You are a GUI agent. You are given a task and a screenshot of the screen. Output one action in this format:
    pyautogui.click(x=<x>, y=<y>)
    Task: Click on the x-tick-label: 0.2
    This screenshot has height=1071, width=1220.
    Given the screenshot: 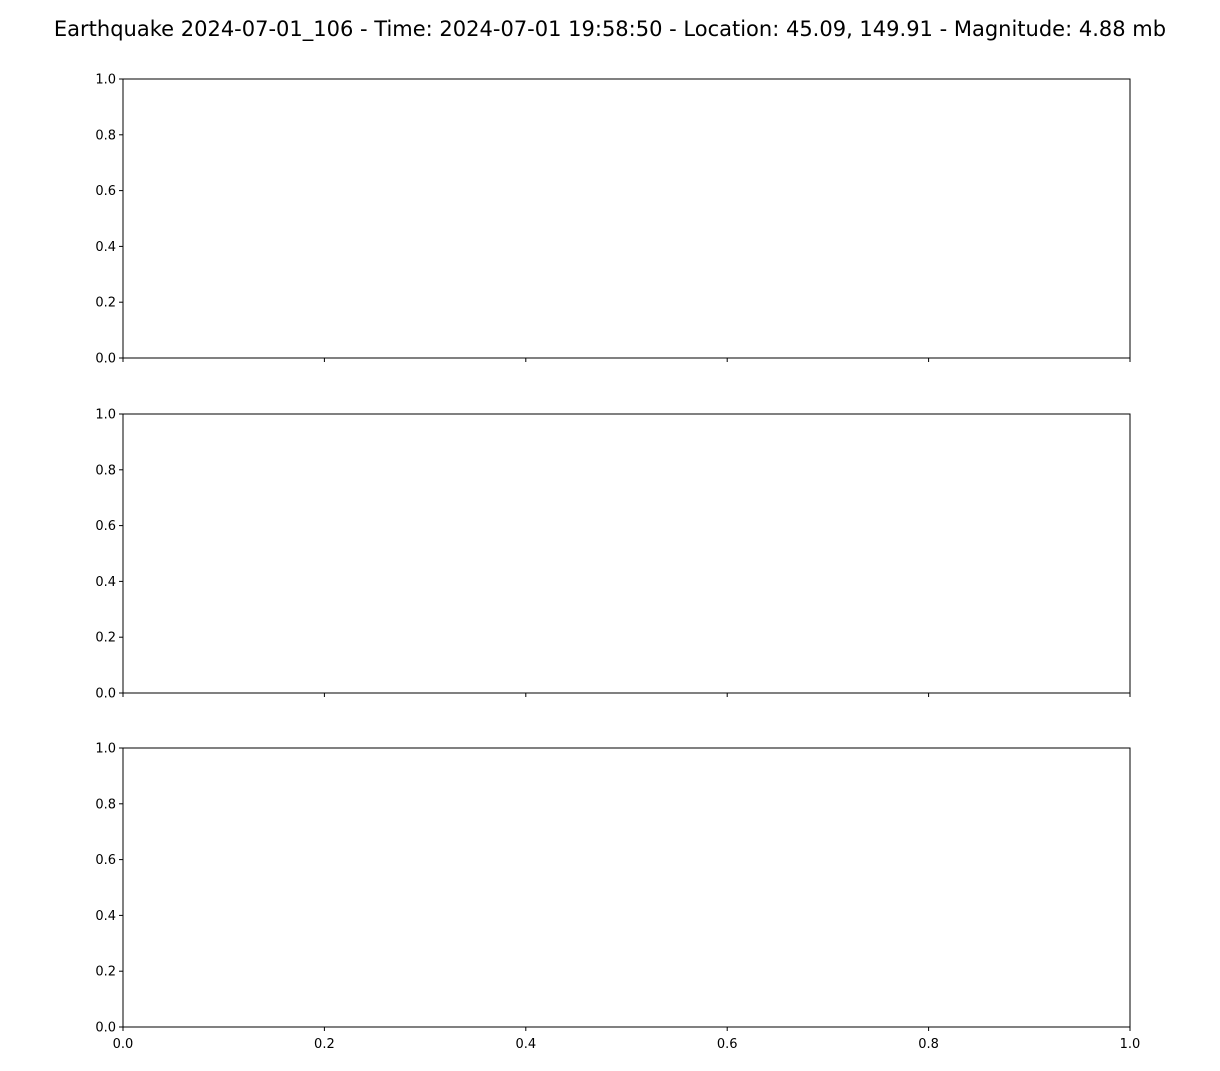 What is the action you would take?
    pyautogui.click(x=324, y=1044)
    